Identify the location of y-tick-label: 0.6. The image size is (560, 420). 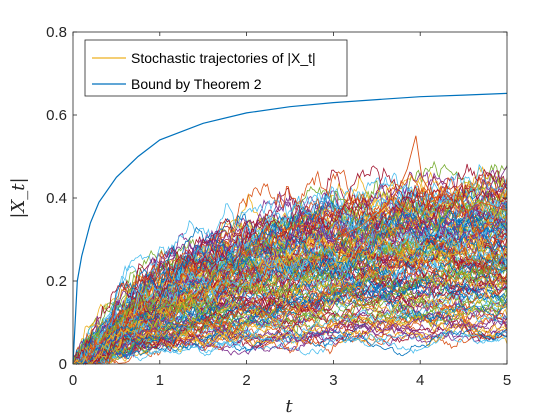
(56, 115).